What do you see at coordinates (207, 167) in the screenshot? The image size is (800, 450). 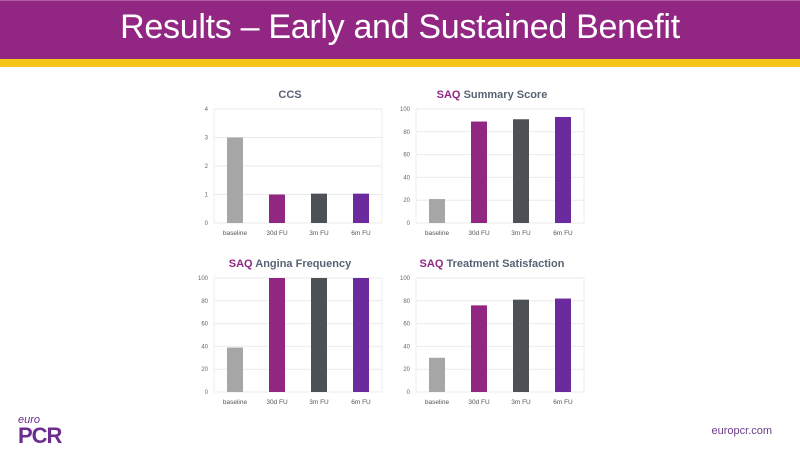 I see `y-tick-label: 2` at bounding box center [207, 167].